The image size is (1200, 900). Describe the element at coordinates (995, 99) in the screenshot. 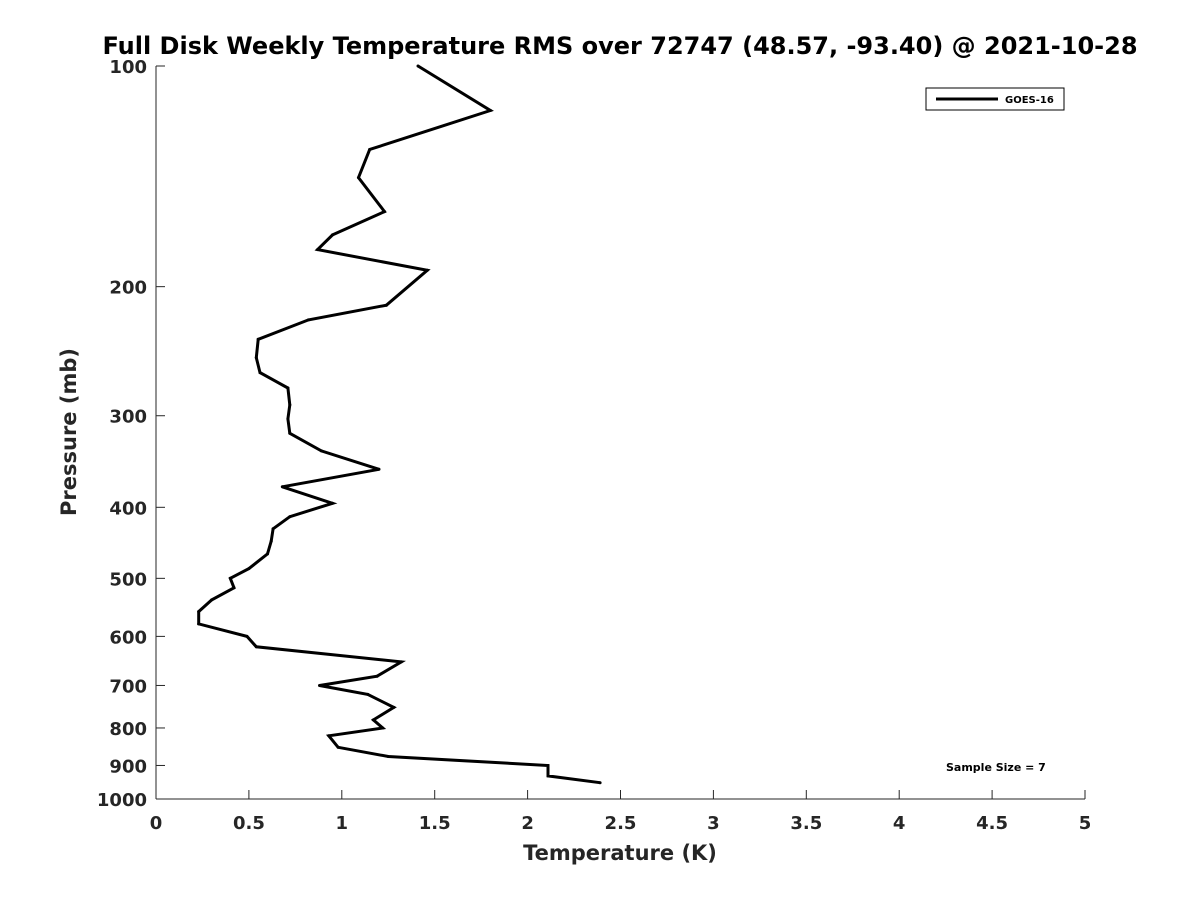

I see `legend: GOES-16` at that location.